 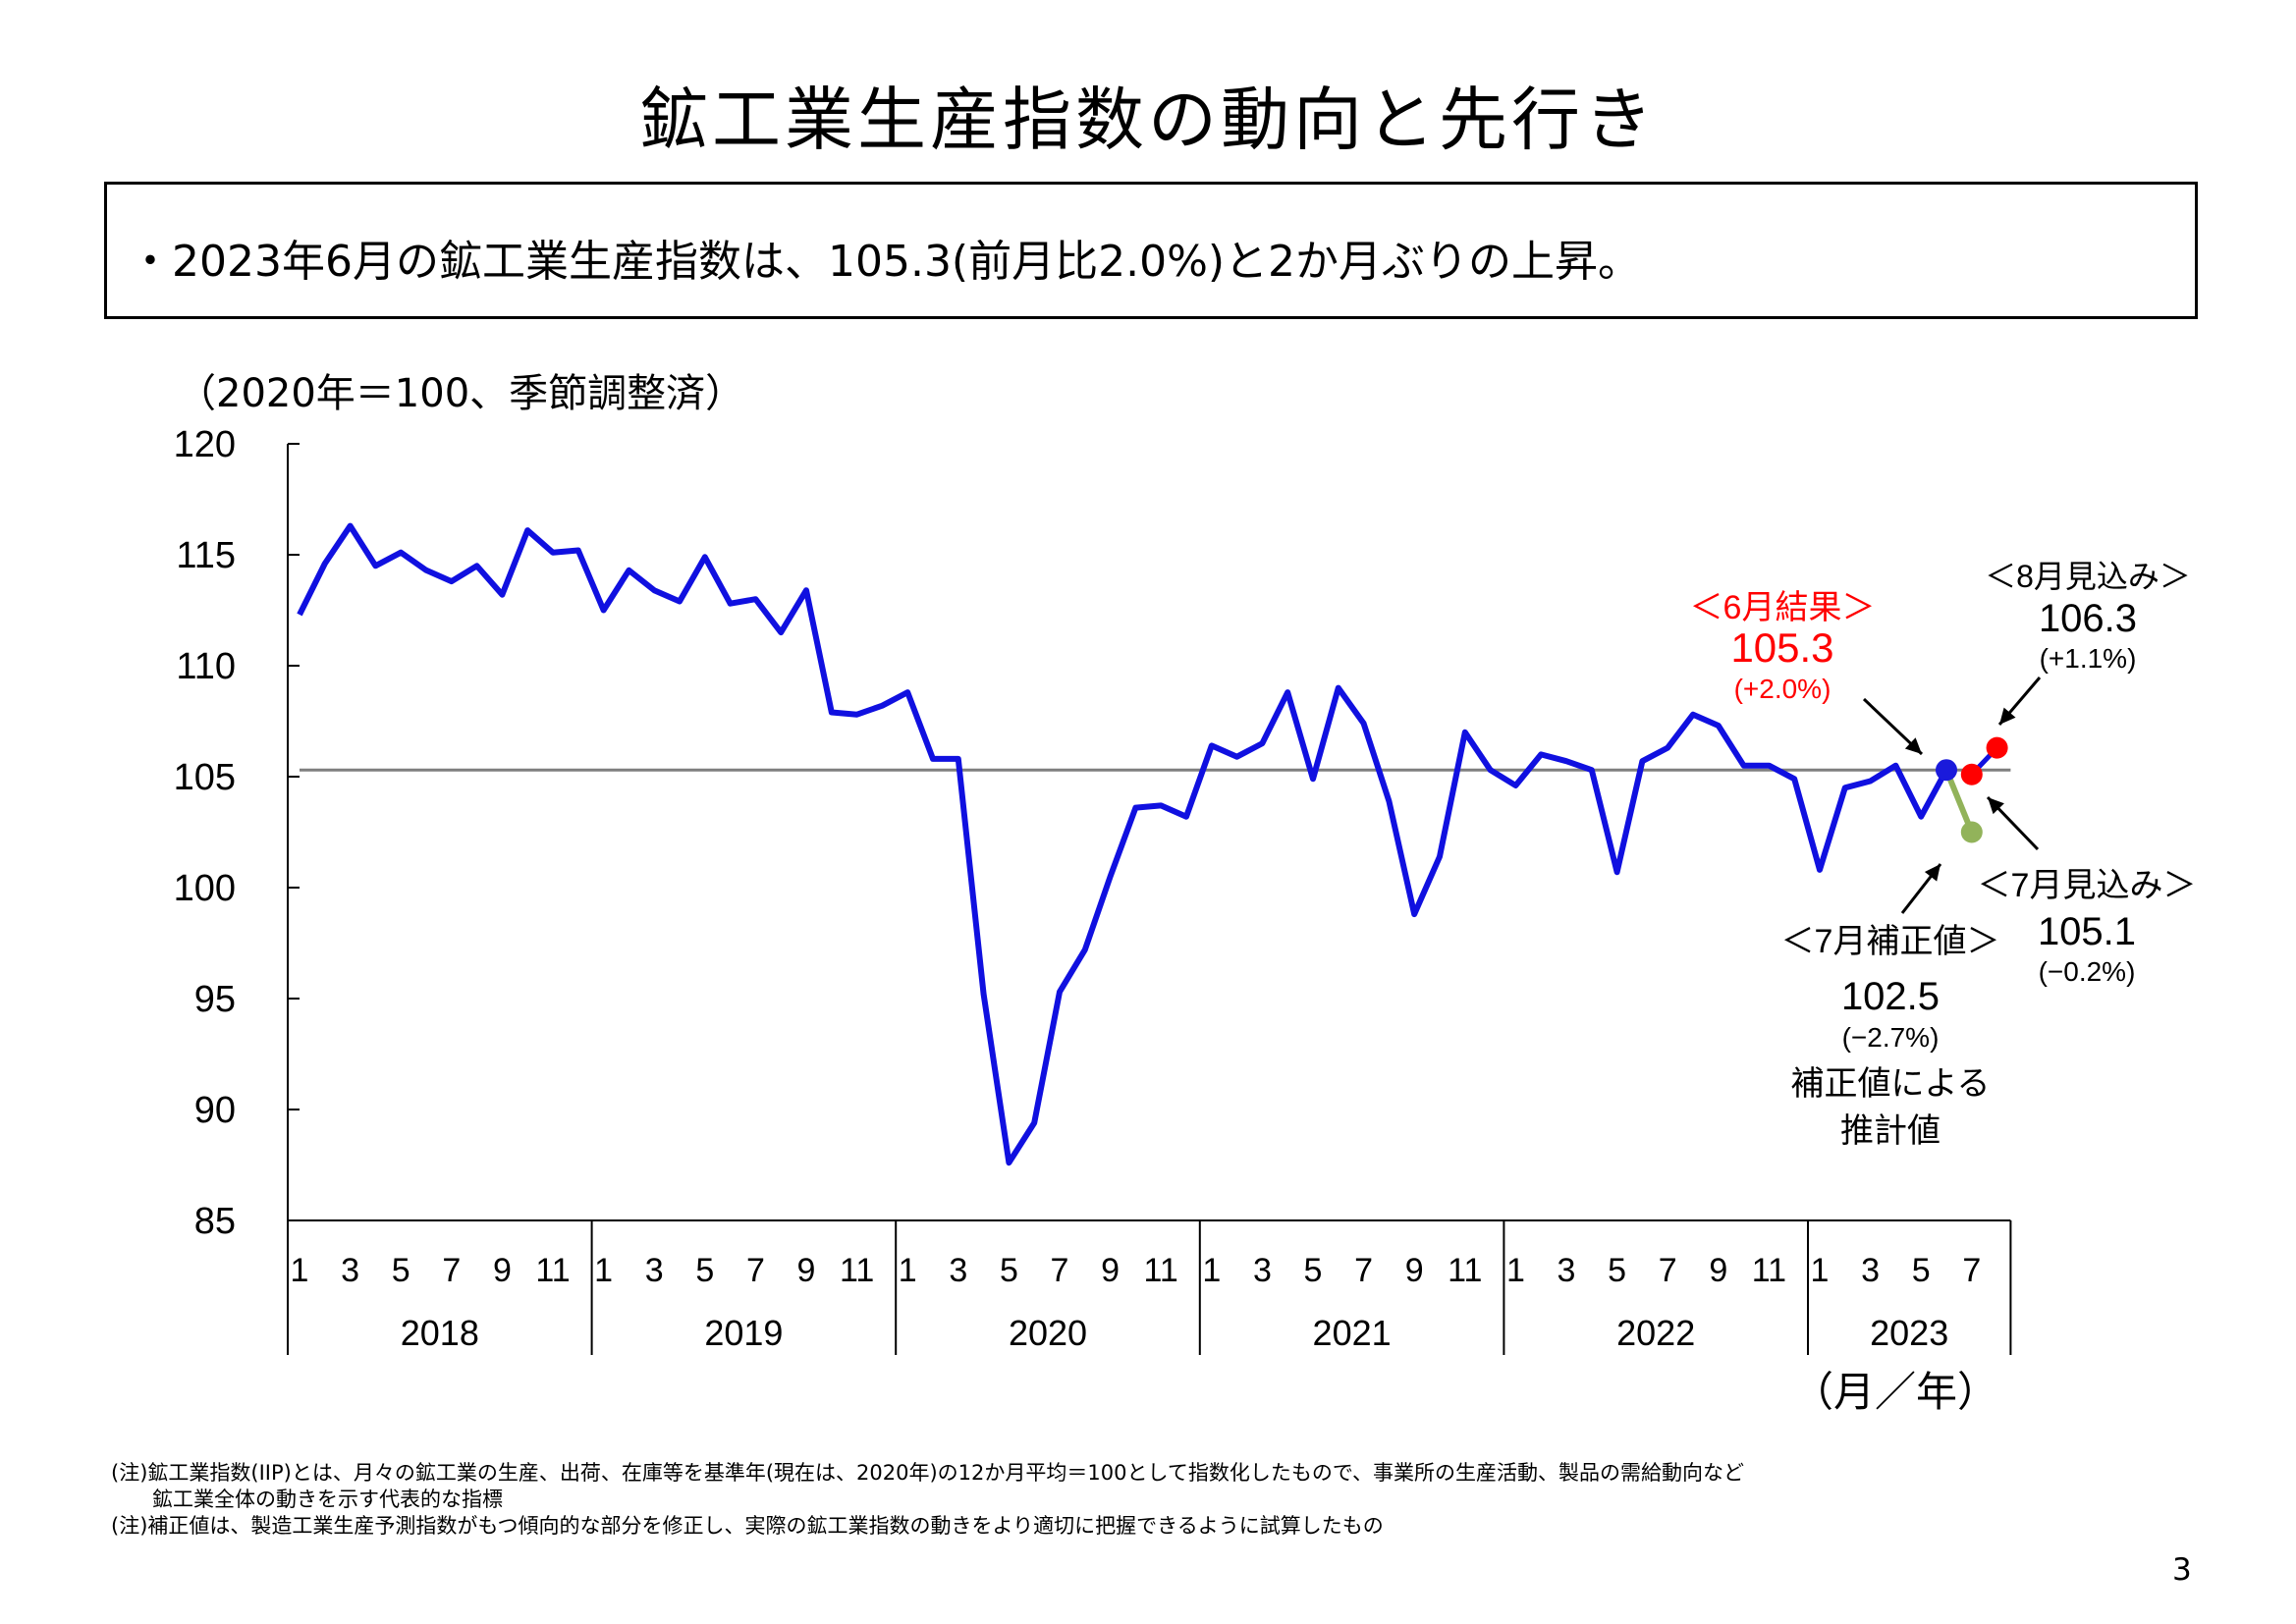 What do you see at coordinates (1783, 607) in the screenshot?
I see `june-result-heading: ＜6月結果＞` at bounding box center [1783, 607].